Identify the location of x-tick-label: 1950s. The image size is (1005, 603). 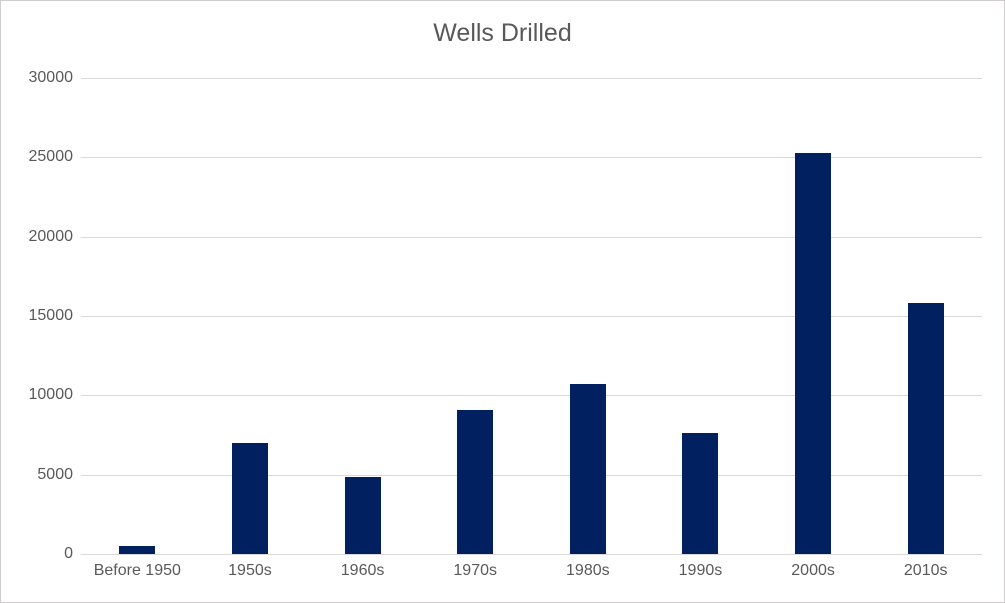
(250, 570).